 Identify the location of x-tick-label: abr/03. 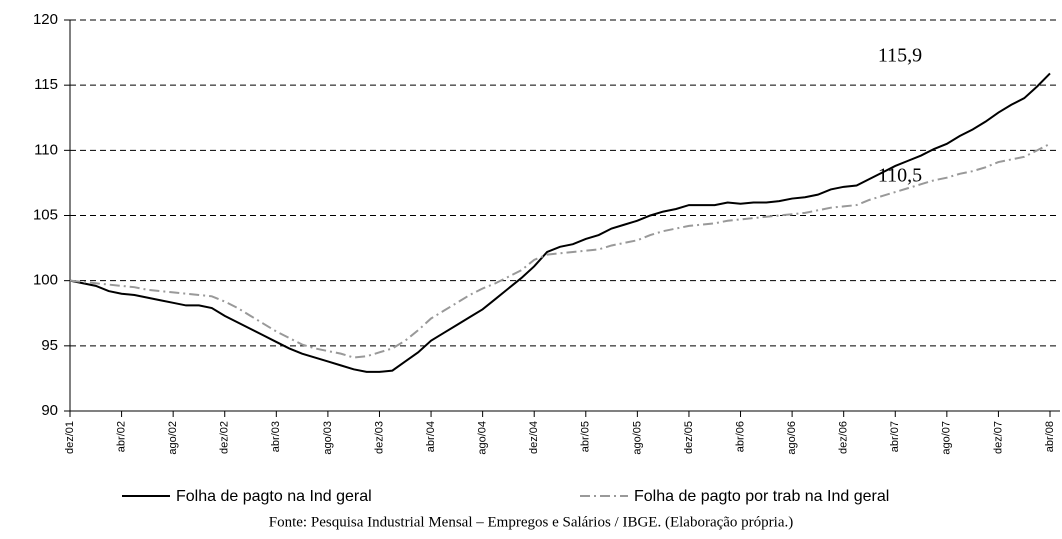
(276, 436).